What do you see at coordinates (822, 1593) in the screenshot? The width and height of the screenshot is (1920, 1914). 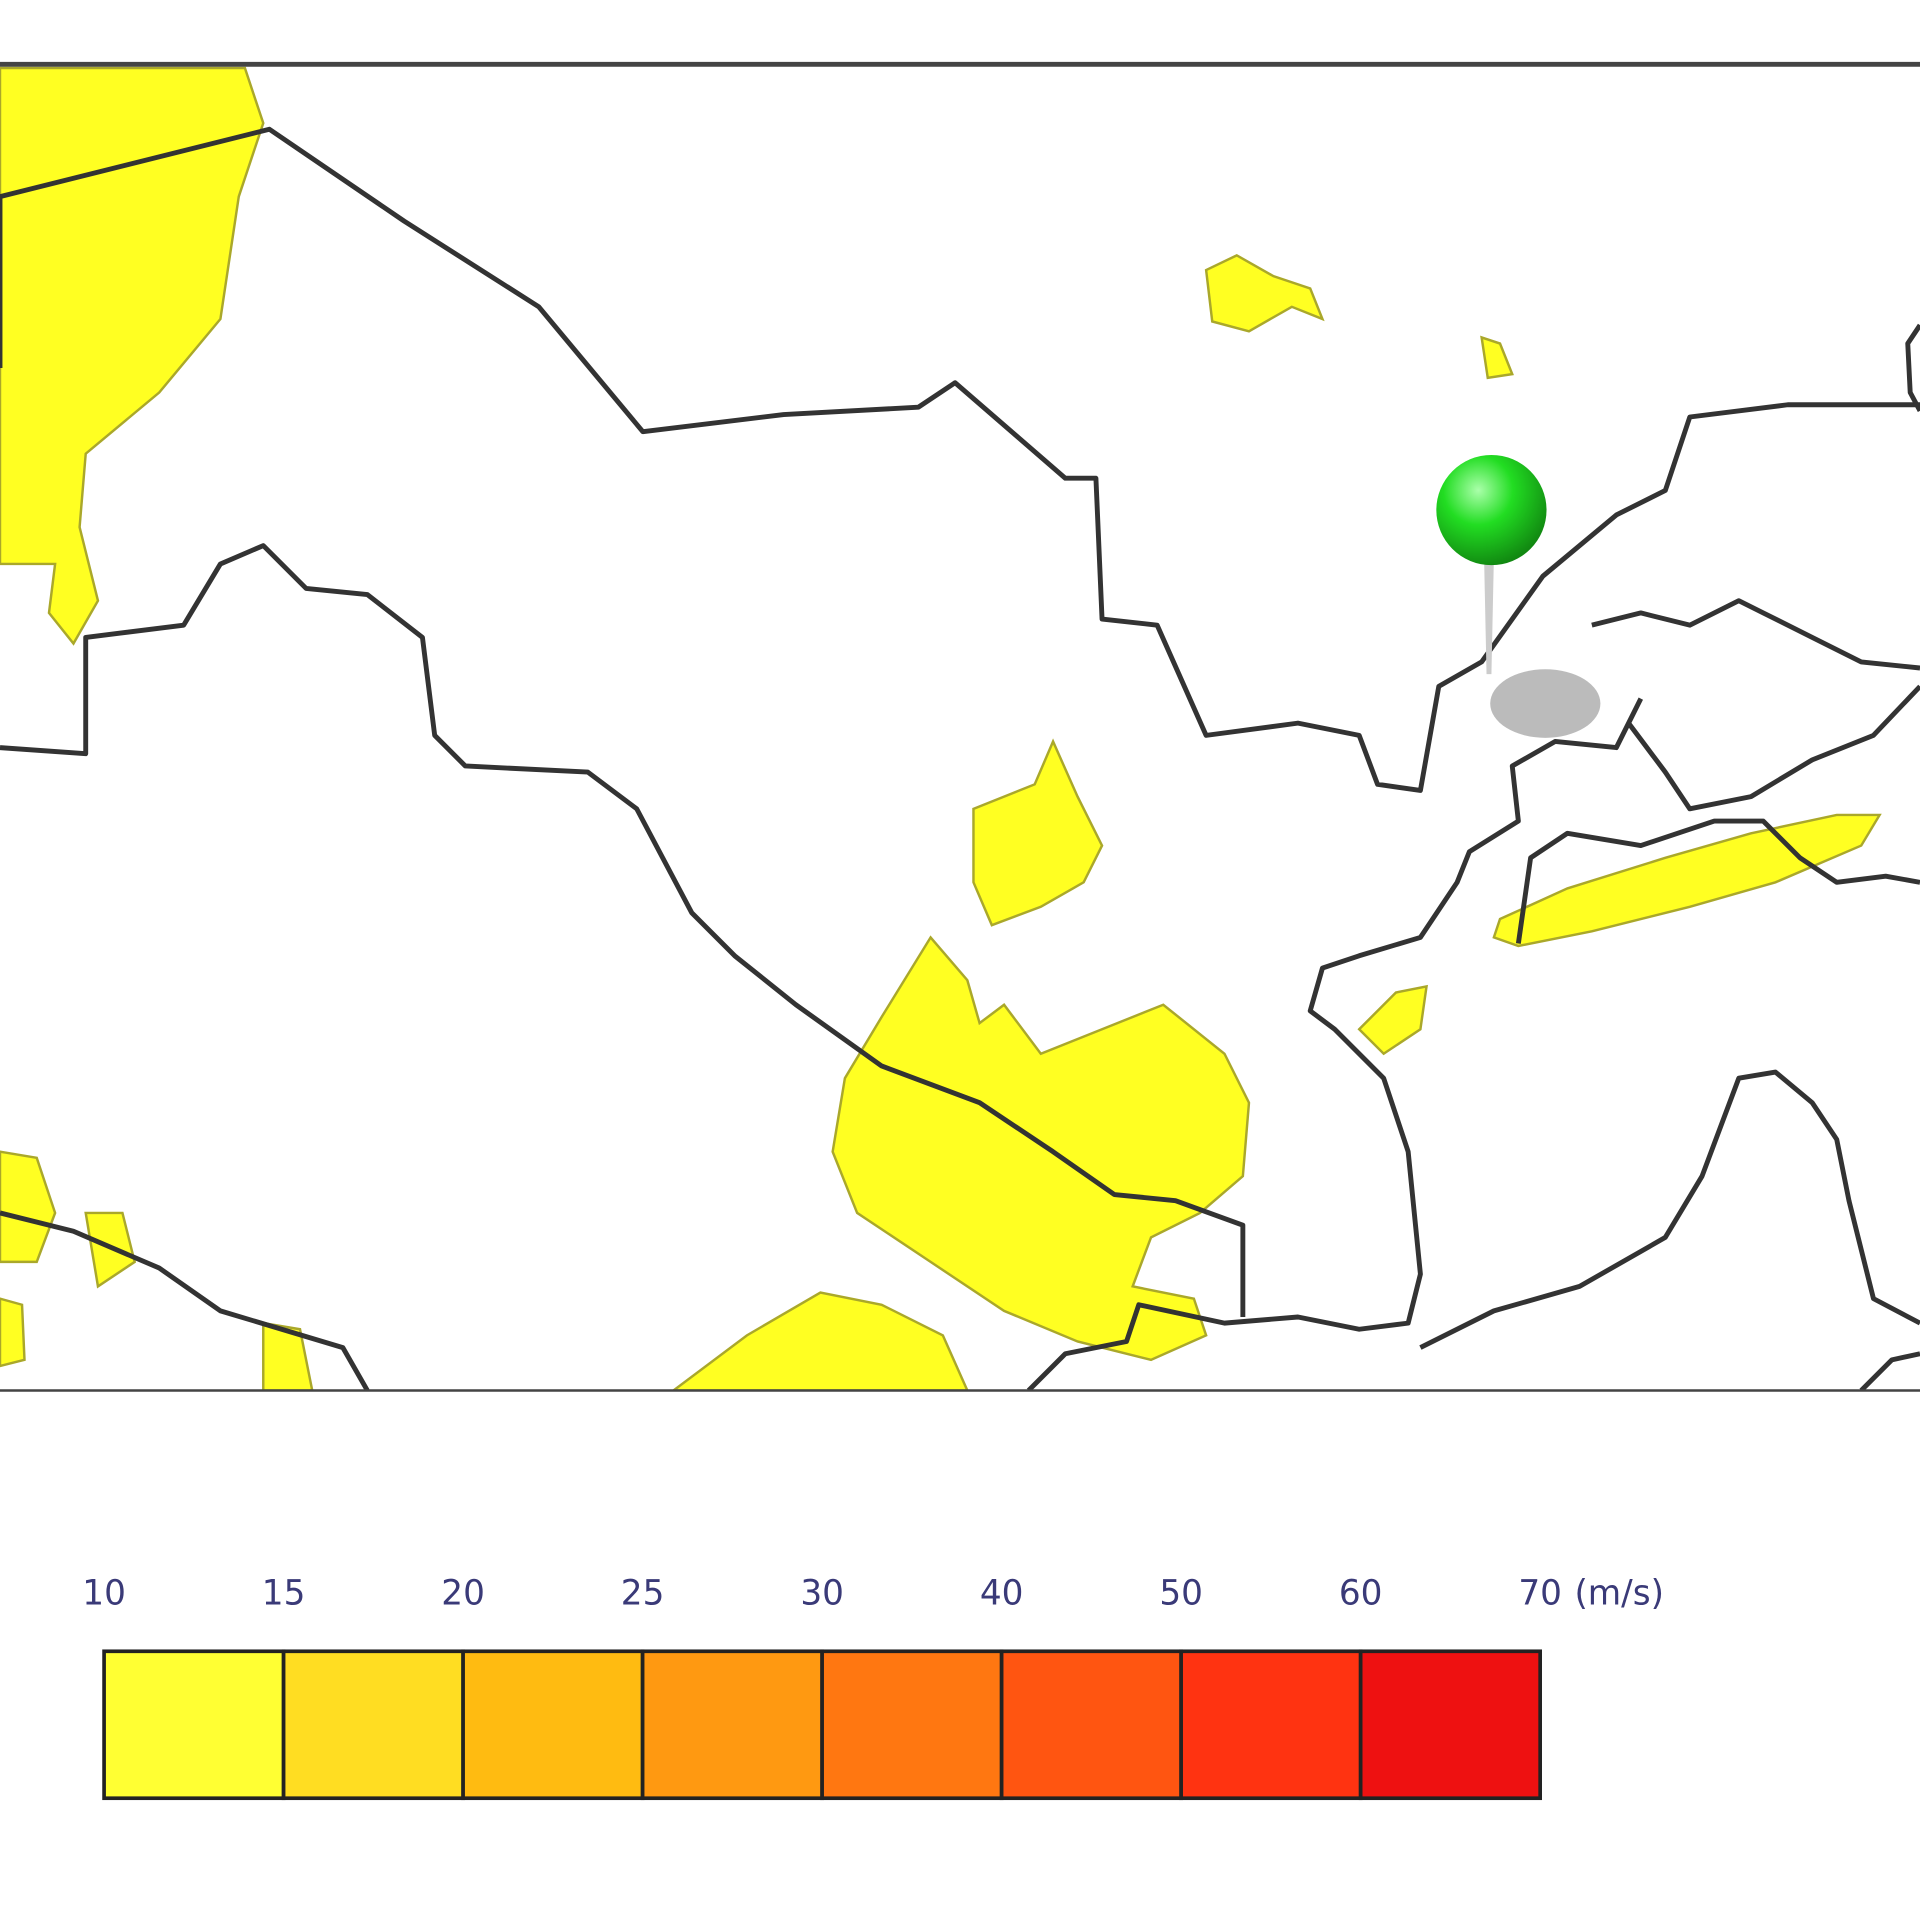 I see `legend-tick-label: 30` at bounding box center [822, 1593].